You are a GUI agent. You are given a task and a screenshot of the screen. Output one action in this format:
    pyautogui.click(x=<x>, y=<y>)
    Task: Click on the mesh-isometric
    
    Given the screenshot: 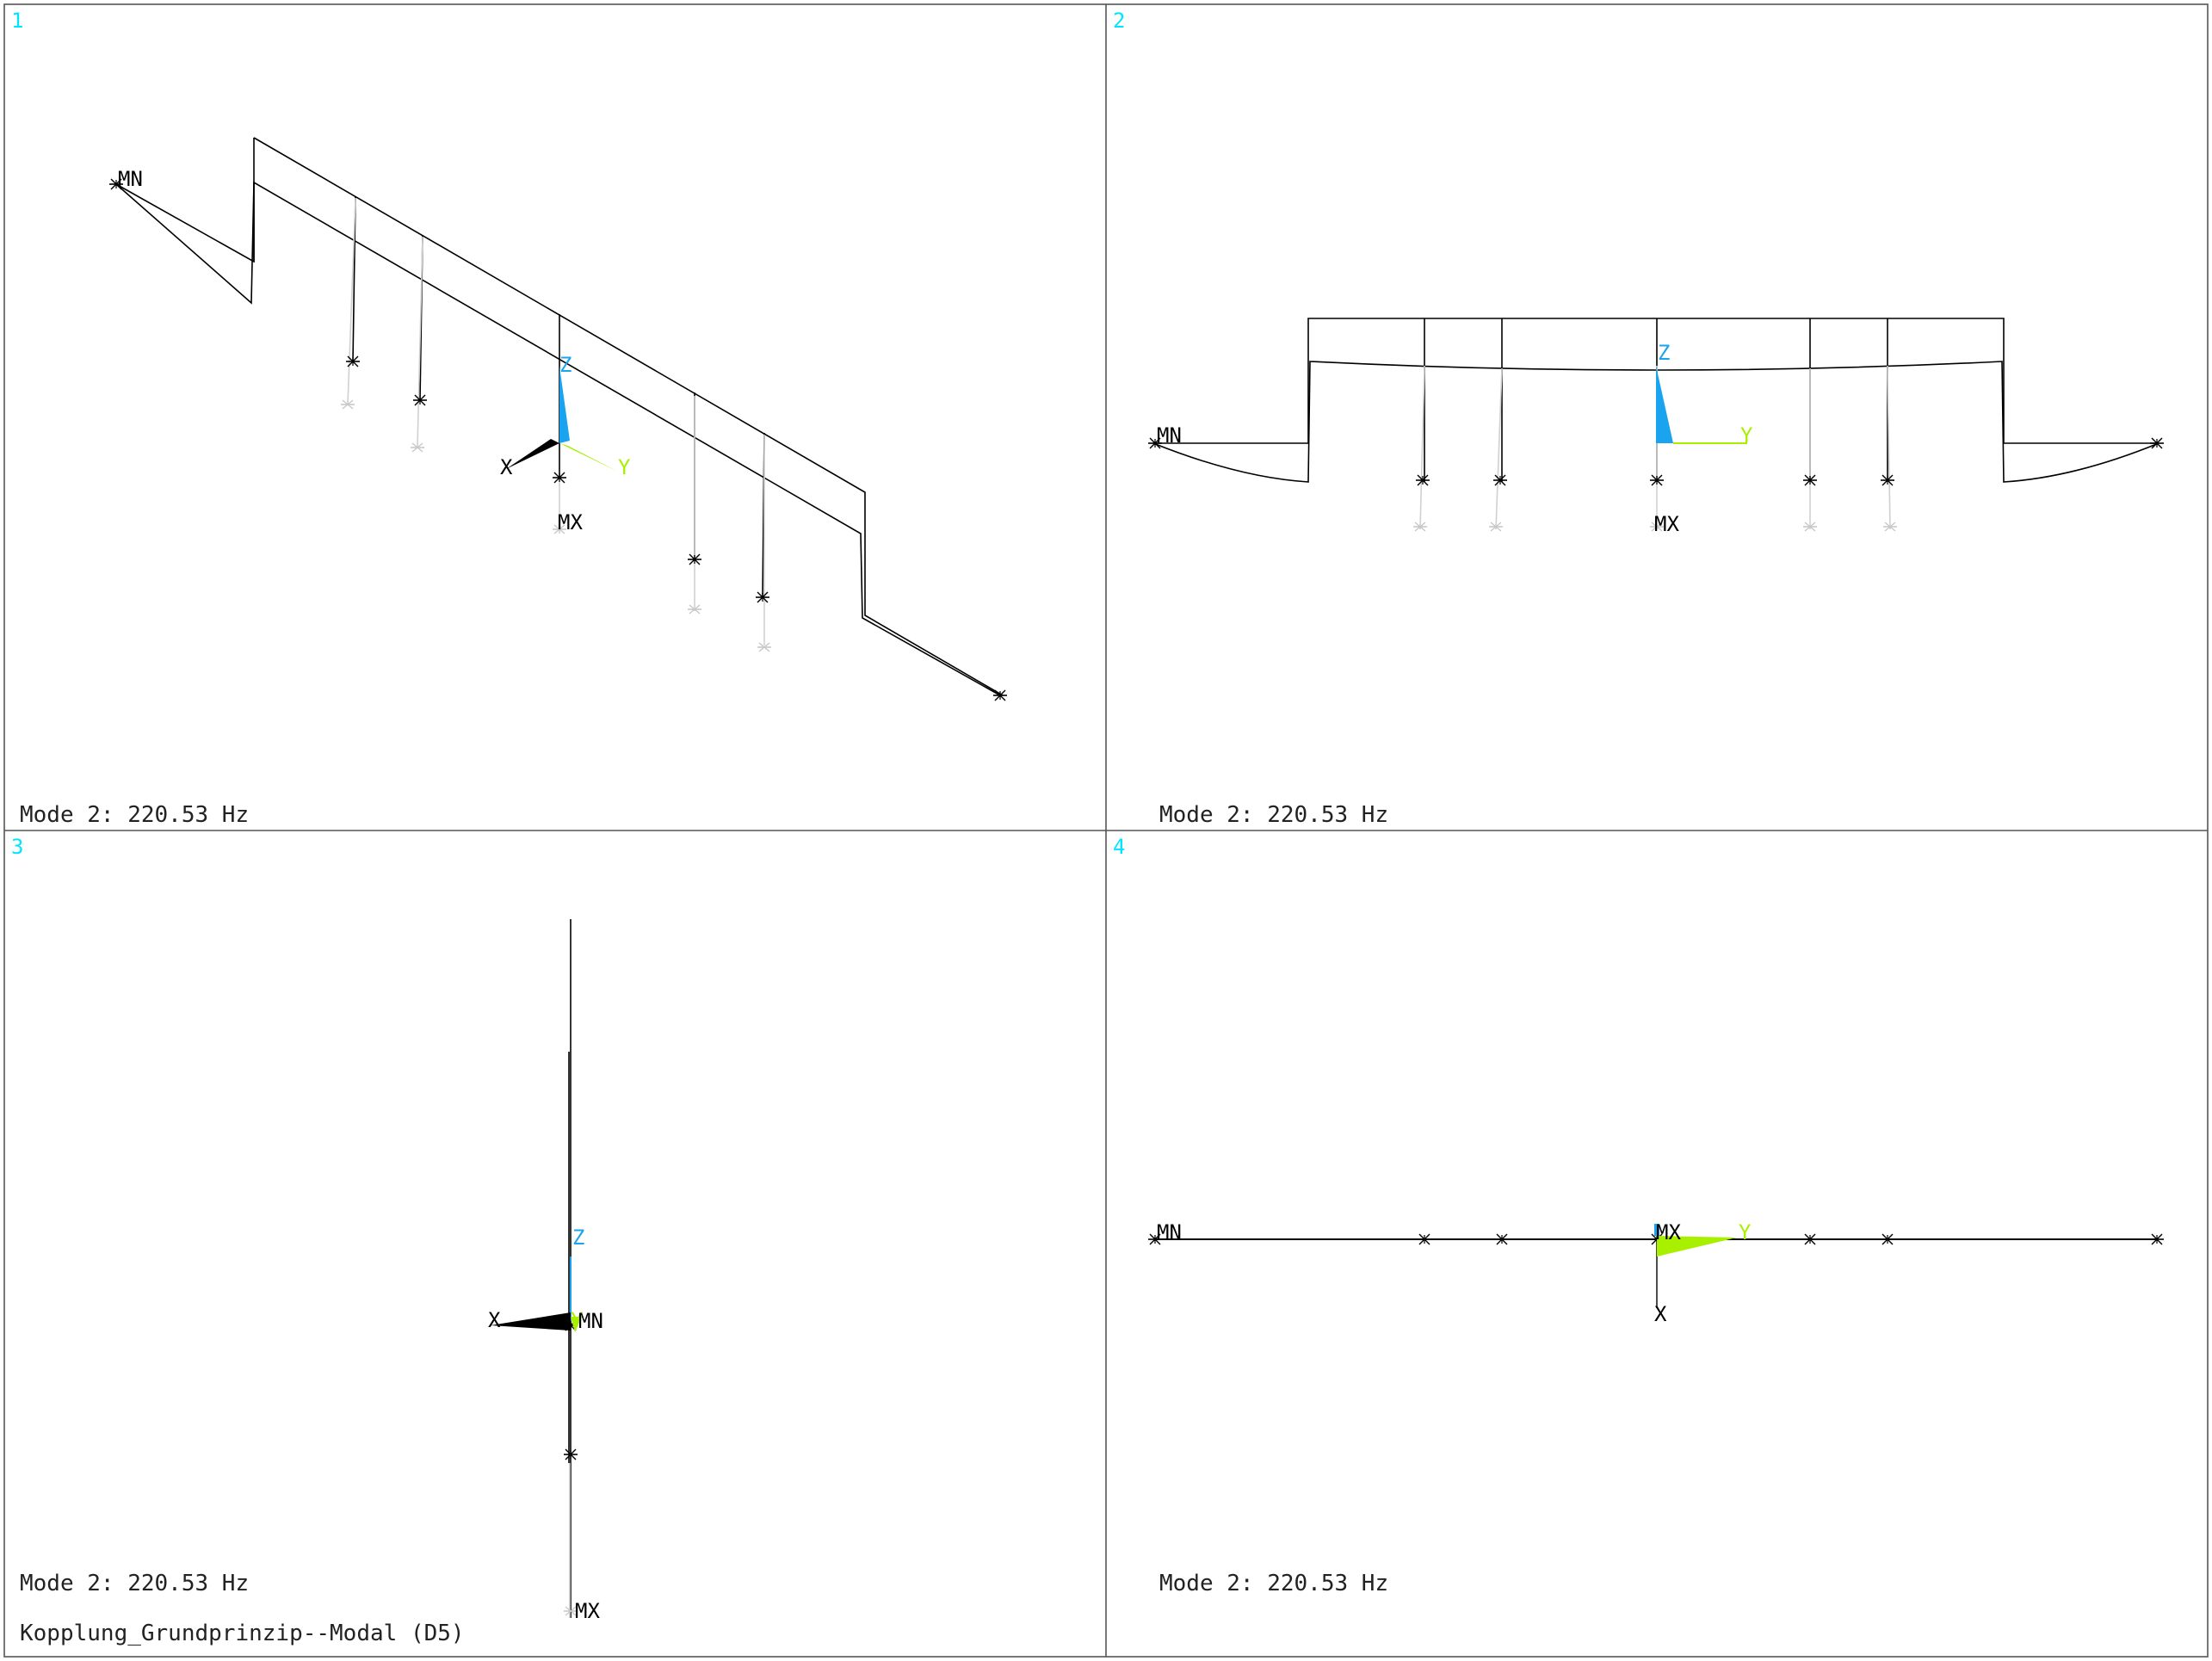 What is the action you would take?
    pyautogui.click(x=559, y=416)
    